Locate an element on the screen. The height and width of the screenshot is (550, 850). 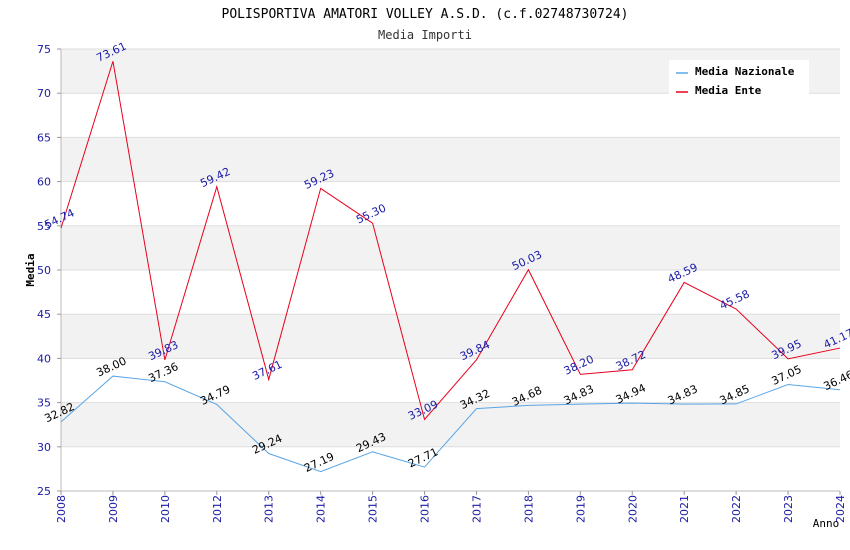
y-ticks: 25 30 35 40 45 50 55 60 65 70 75 is located at coordinates (49, 270).